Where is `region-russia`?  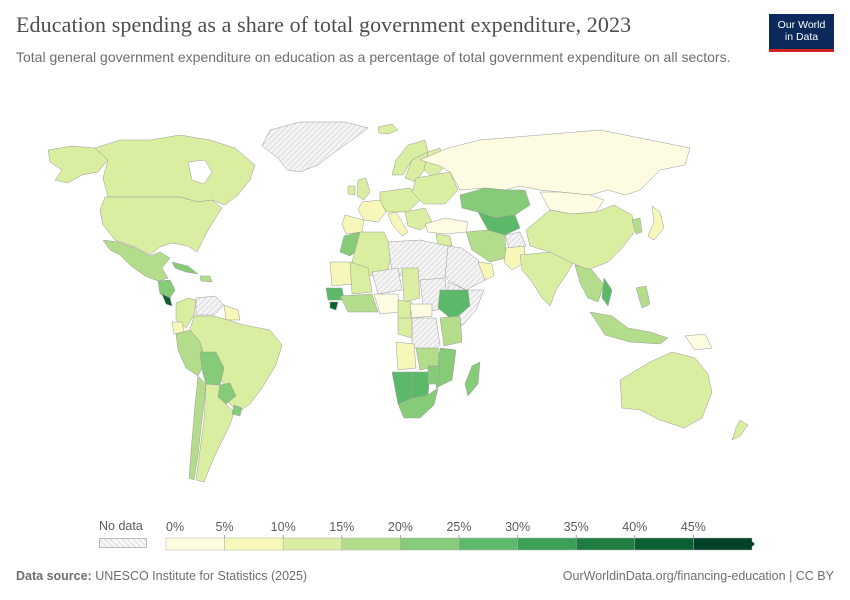 region-russia is located at coordinates (555, 162).